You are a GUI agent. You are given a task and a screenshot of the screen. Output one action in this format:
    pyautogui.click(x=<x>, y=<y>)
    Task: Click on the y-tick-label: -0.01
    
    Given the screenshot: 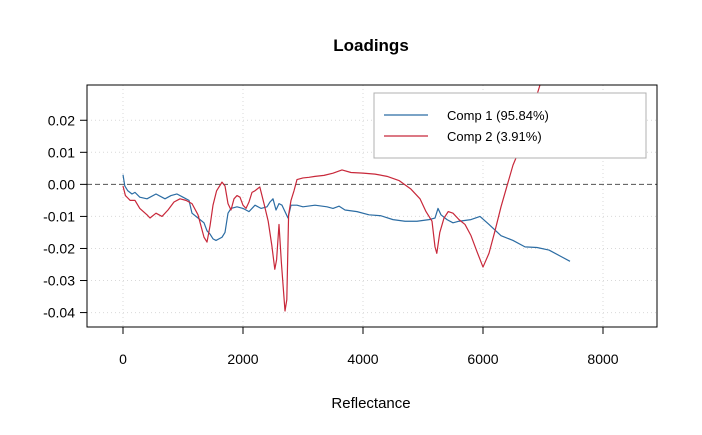 What is the action you would take?
    pyautogui.click(x=59, y=216)
    